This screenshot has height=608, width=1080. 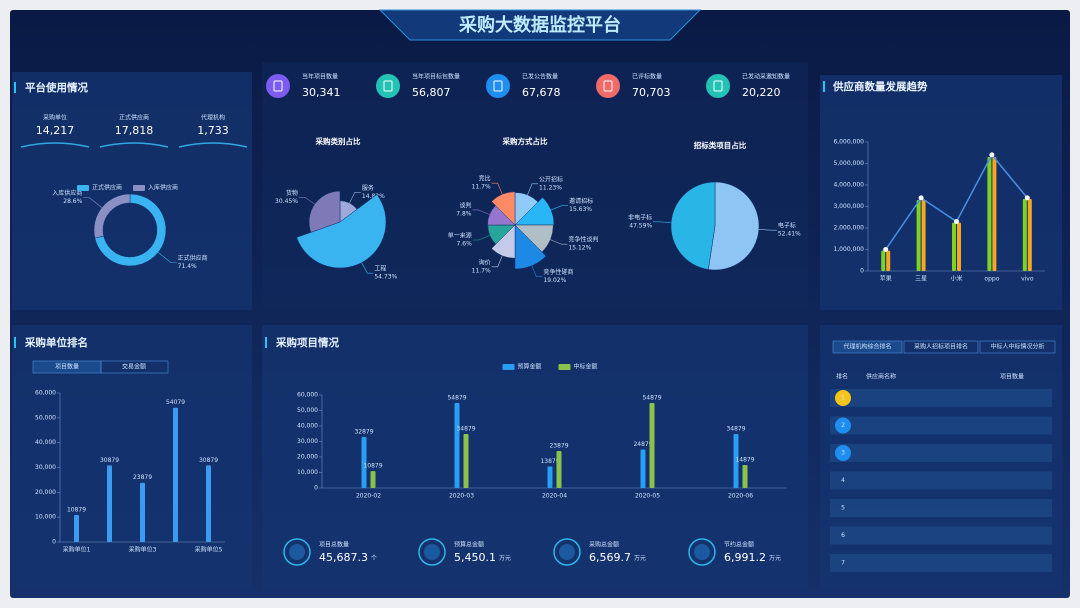 What do you see at coordinates (766, 77) in the screenshot?
I see `kpi-label: 已发动采邀知数量` at bounding box center [766, 77].